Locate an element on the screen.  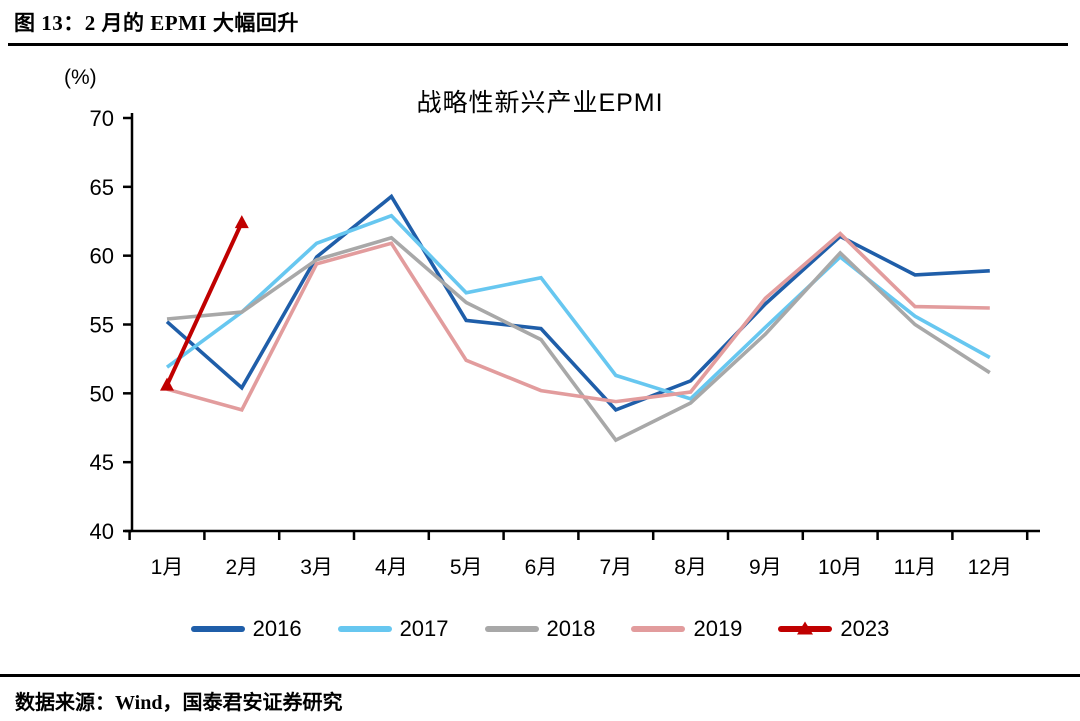
legend-item-2019: 2019 is located at coordinates (686, 629).